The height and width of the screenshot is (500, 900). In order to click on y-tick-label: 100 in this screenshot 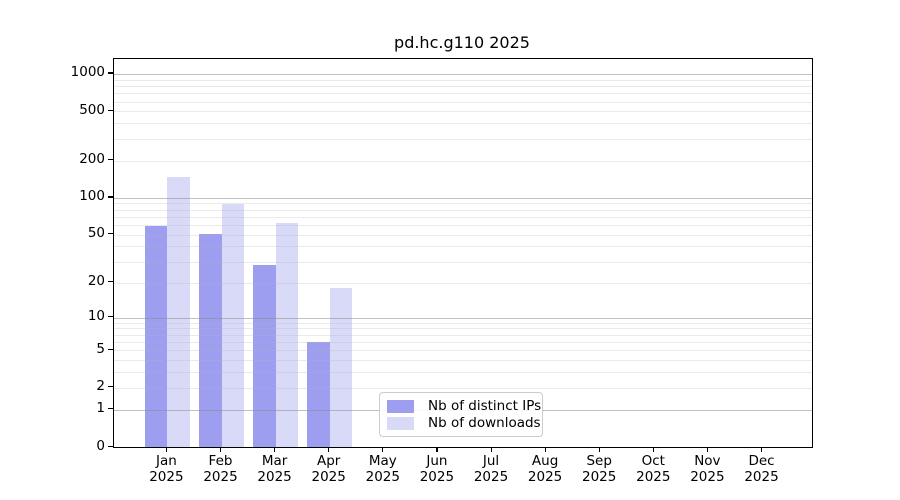, I will do `click(92, 196)`.